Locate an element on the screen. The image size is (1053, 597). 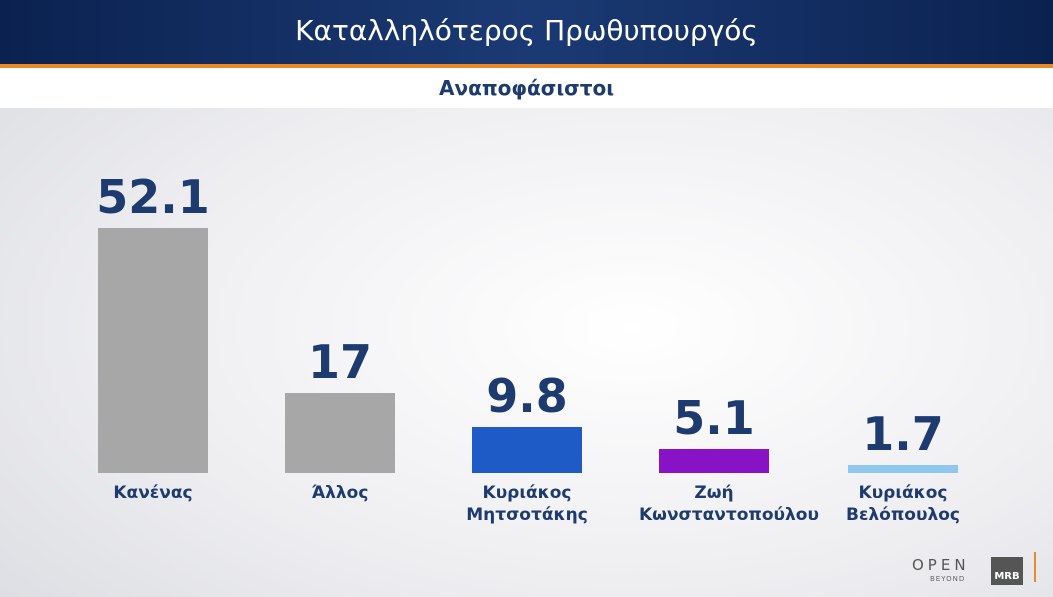
value-label: 52.1 is located at coordinates (153, 197).